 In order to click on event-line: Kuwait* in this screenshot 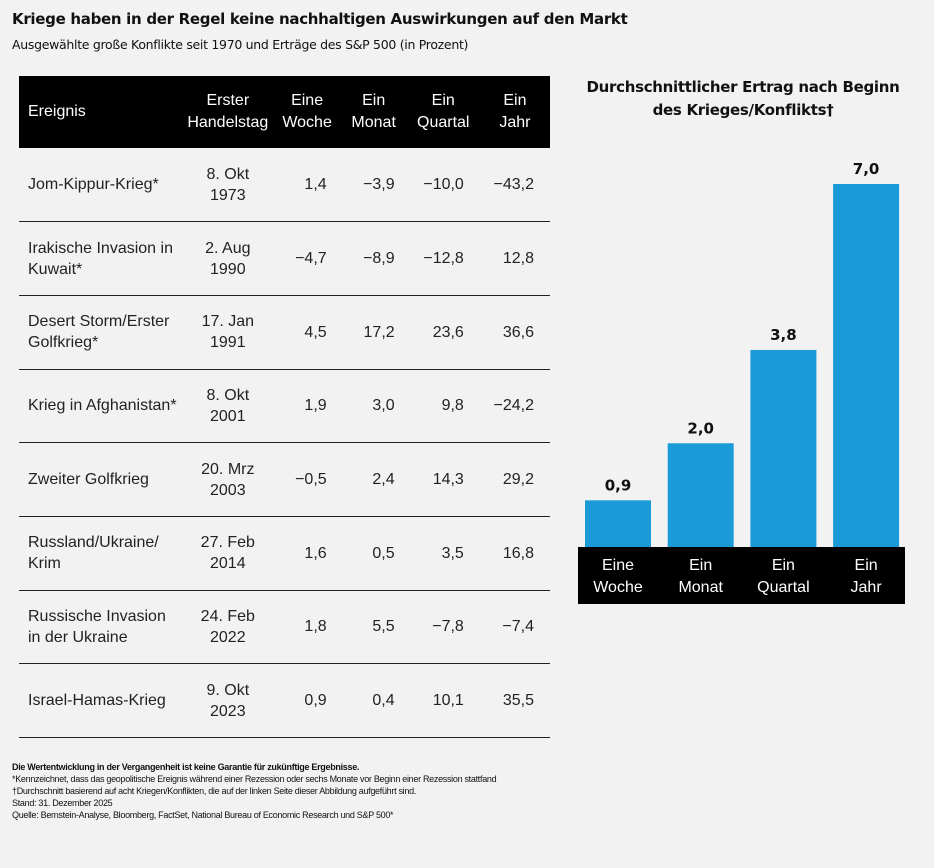, I will do `click(55, 269)`.